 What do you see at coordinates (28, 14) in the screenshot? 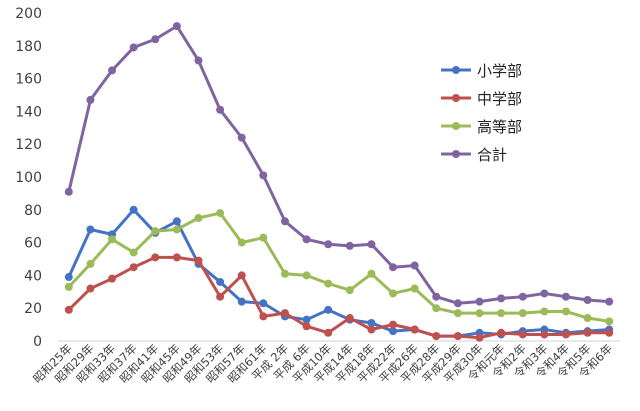
I see `y-tick-label: 200` at bounding box center [28, 14].